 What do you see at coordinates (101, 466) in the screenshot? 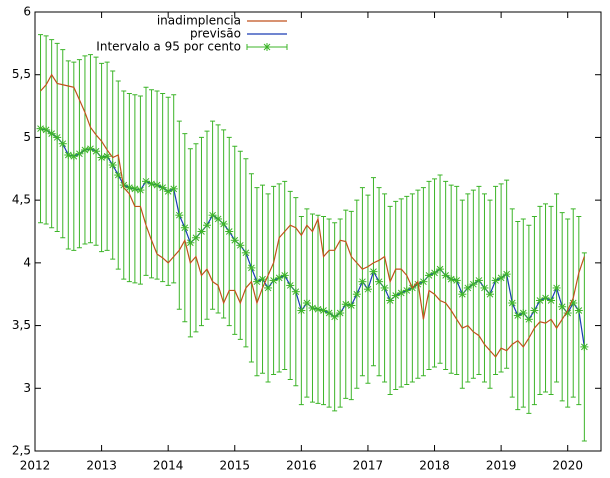
I see `x-tick-label: 2013` at bounding box center [101, 466].